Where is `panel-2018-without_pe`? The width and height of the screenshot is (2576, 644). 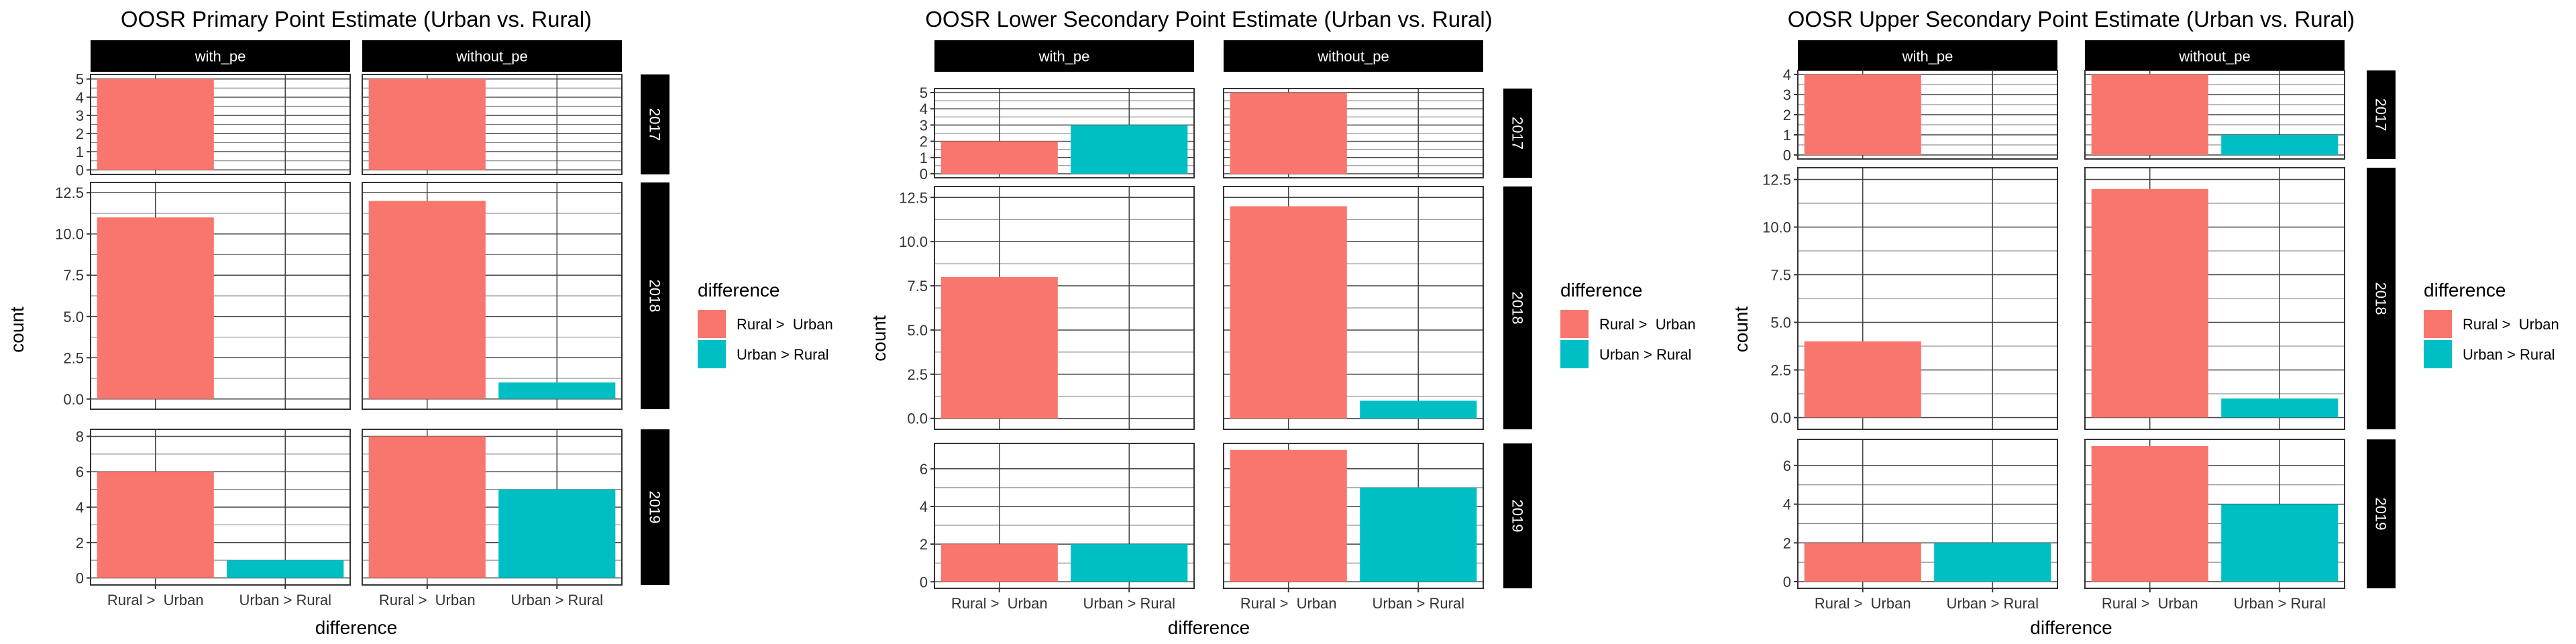 panel-2018-without_pe is located at coordinates (2214, 298).